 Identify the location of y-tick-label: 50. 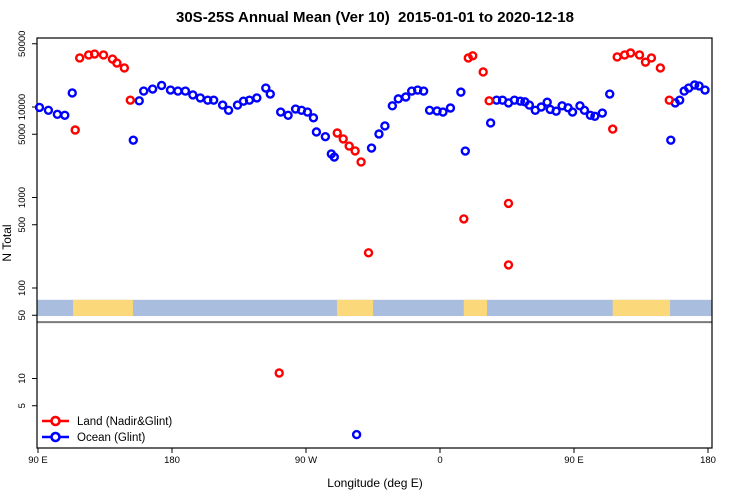
(22, 315).